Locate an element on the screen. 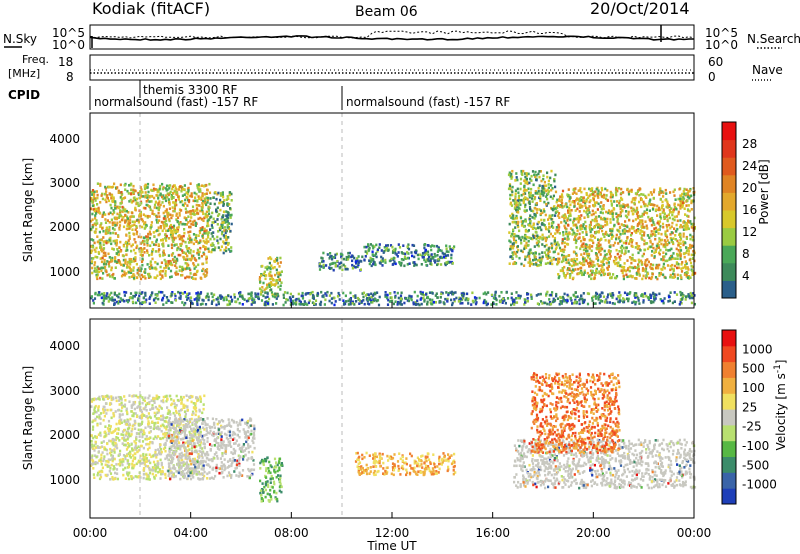 The width and height of the screenshot is (800, 554). colorbar-swatch is located at coordinates (729, 254).